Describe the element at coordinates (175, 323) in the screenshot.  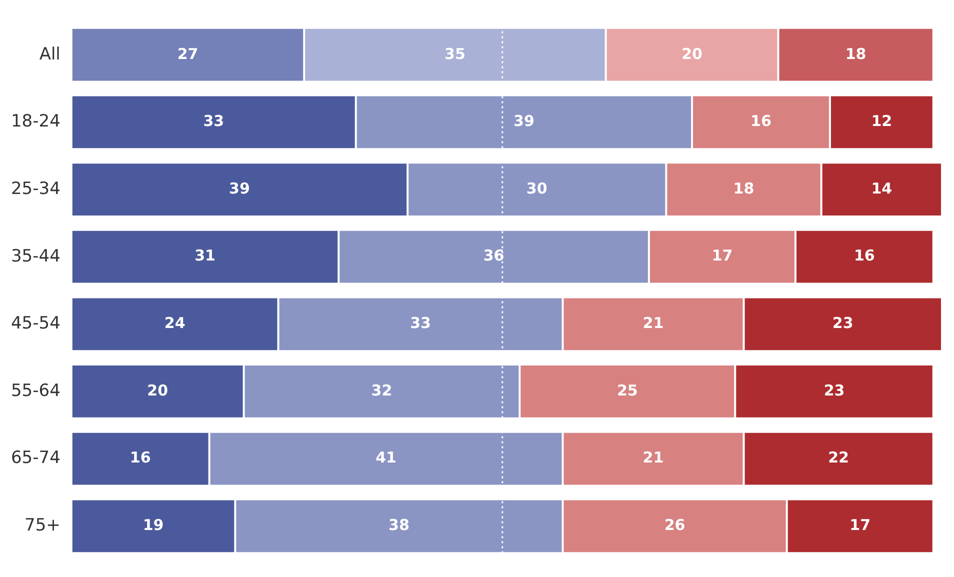
I see `data-label: 24` at that location.